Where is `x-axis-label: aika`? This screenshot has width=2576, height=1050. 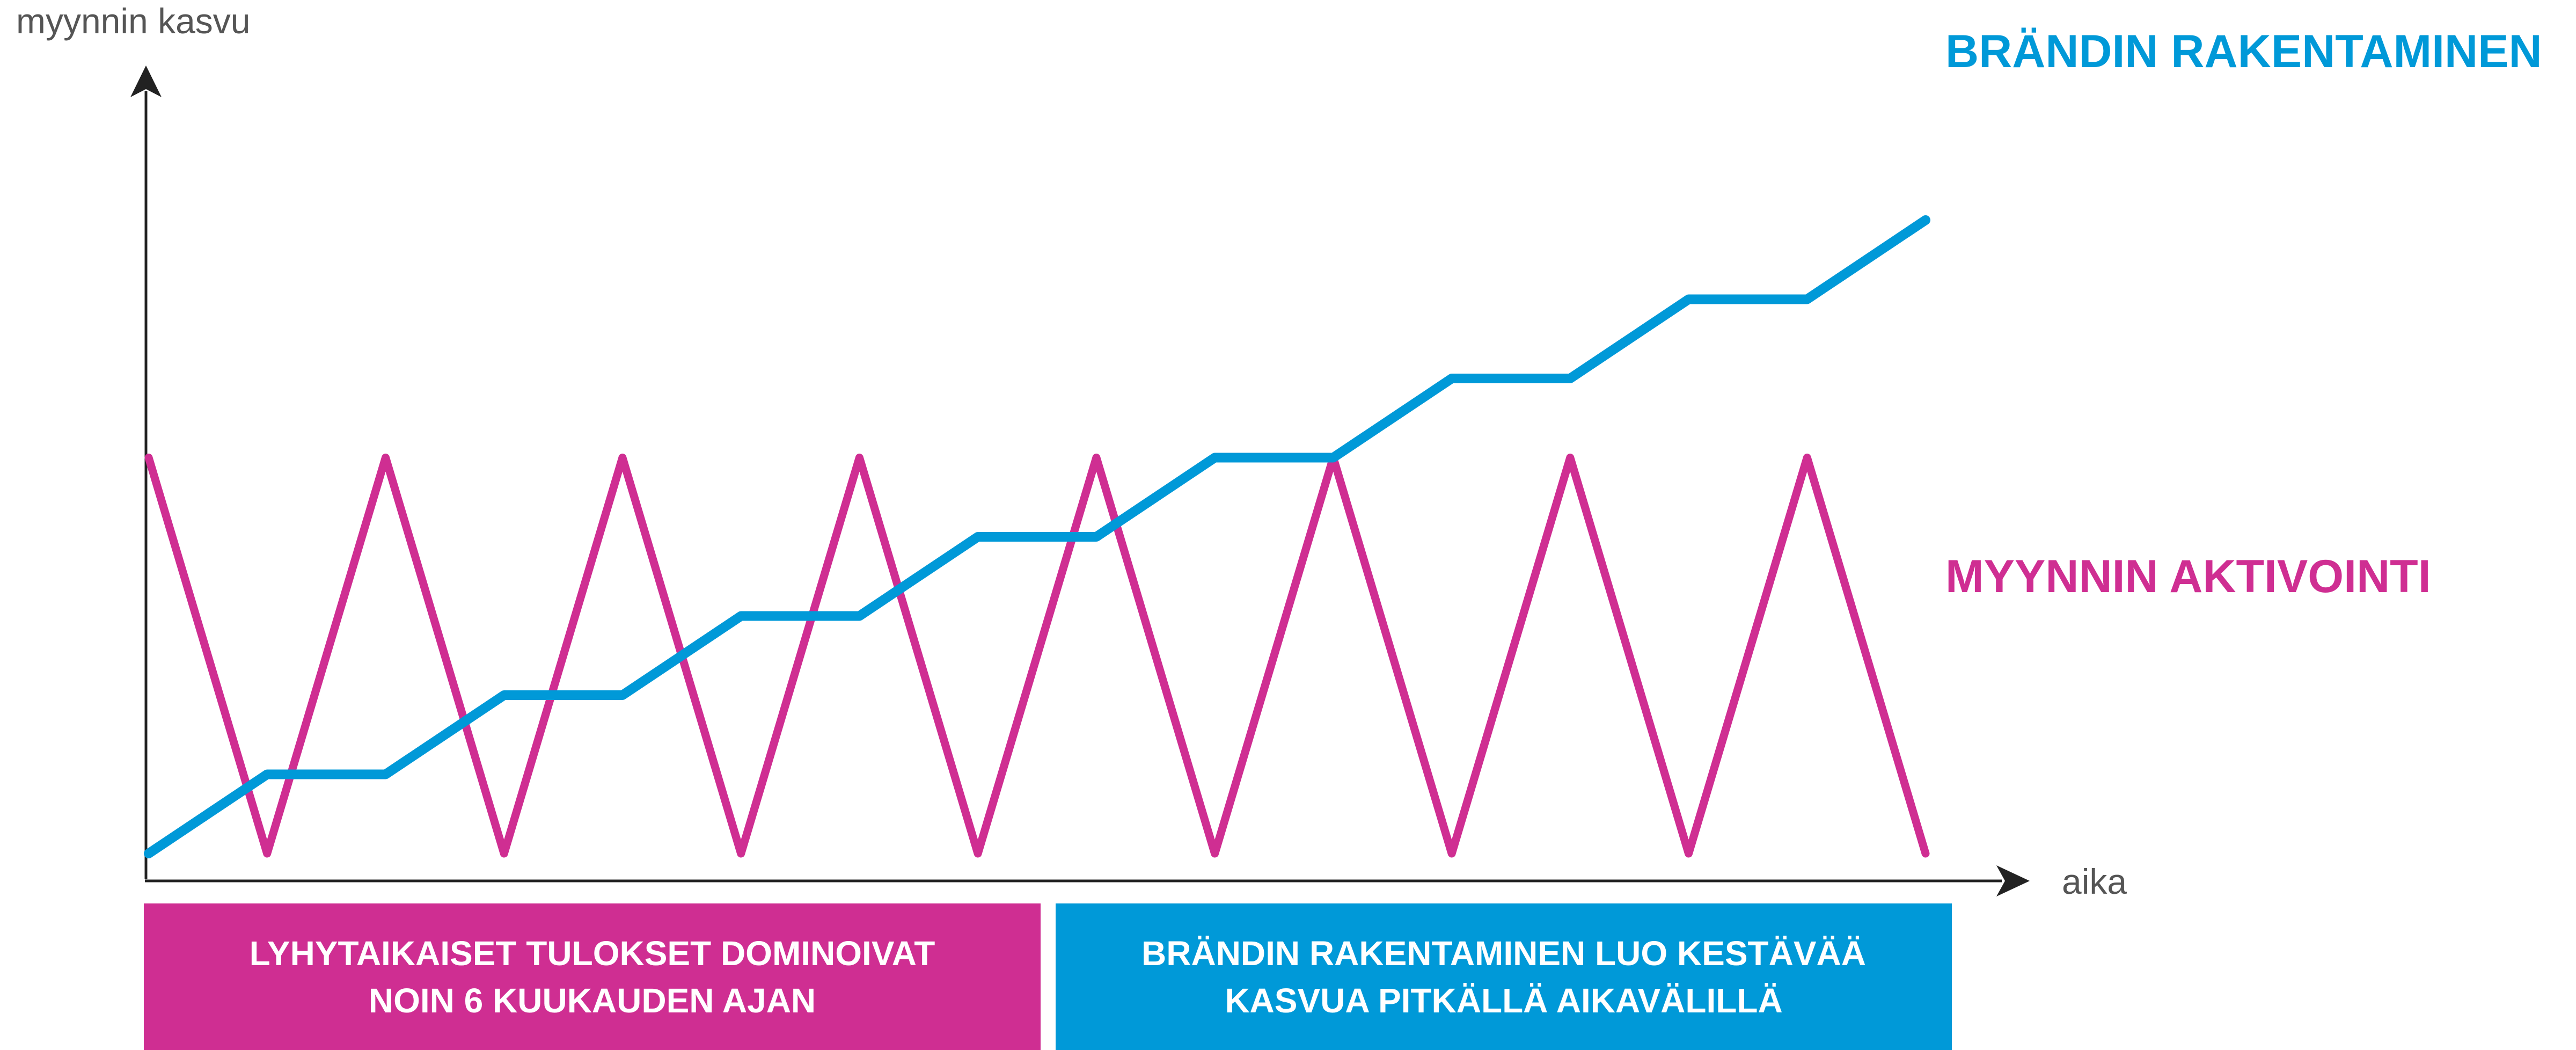
x-axis-label: aika is located at coordinates (2094, 881).